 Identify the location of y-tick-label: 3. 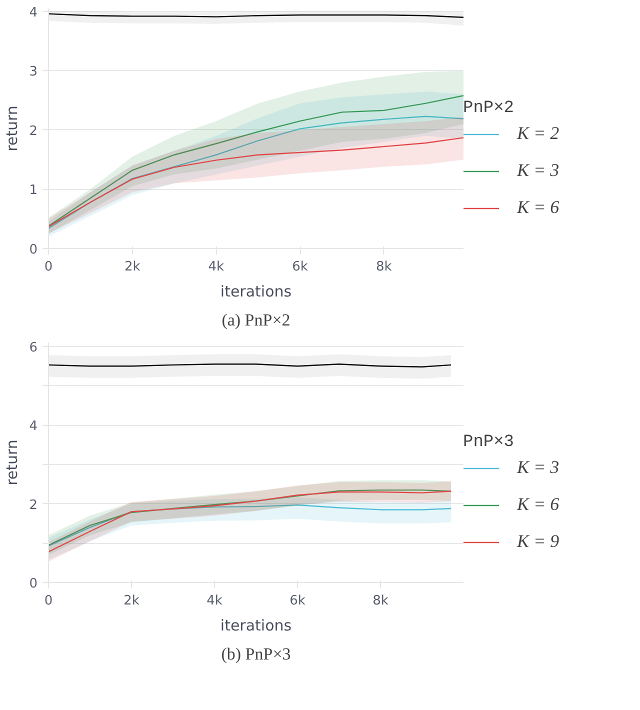
(33, 72).